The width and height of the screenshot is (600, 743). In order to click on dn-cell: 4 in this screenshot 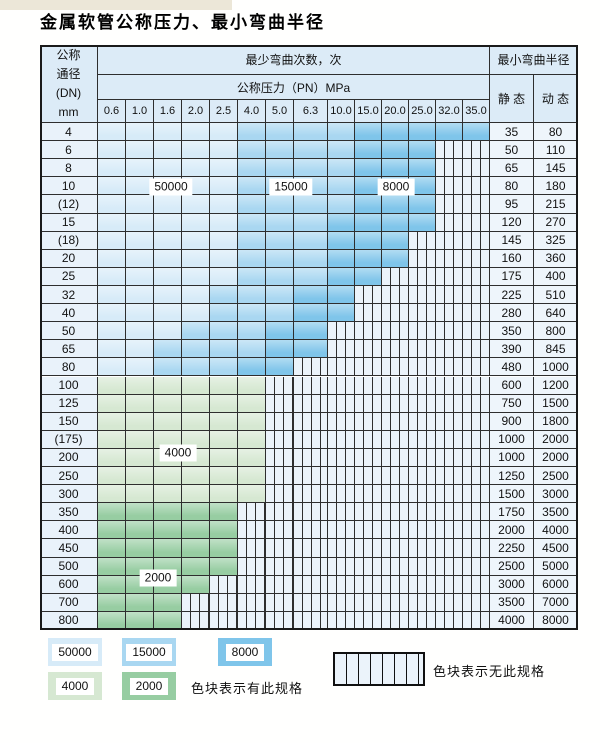, I will do `click(69, 132)`.